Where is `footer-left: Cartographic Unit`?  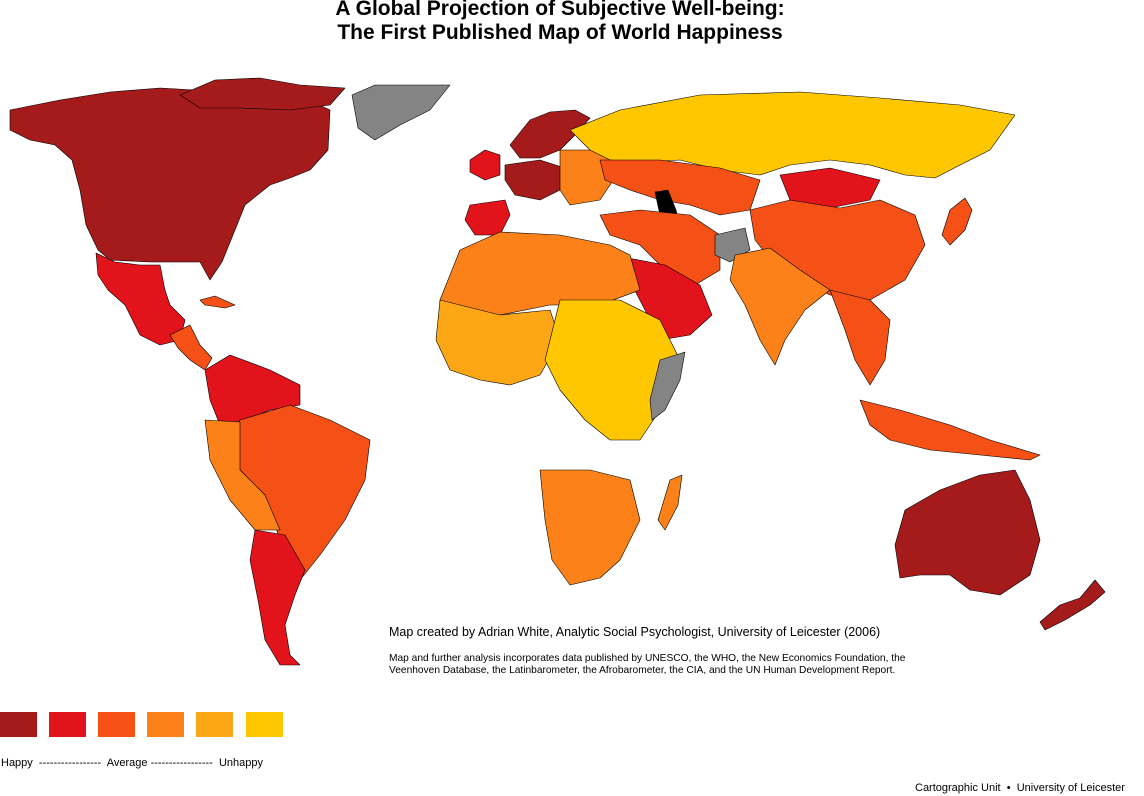
footer-left: Cartographic Unit is located at coordinates (958, 788).